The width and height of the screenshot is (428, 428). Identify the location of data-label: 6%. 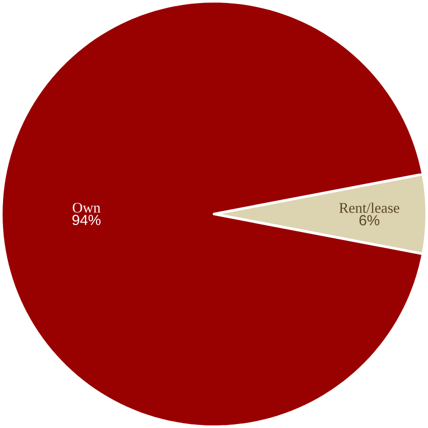
(369, 220).